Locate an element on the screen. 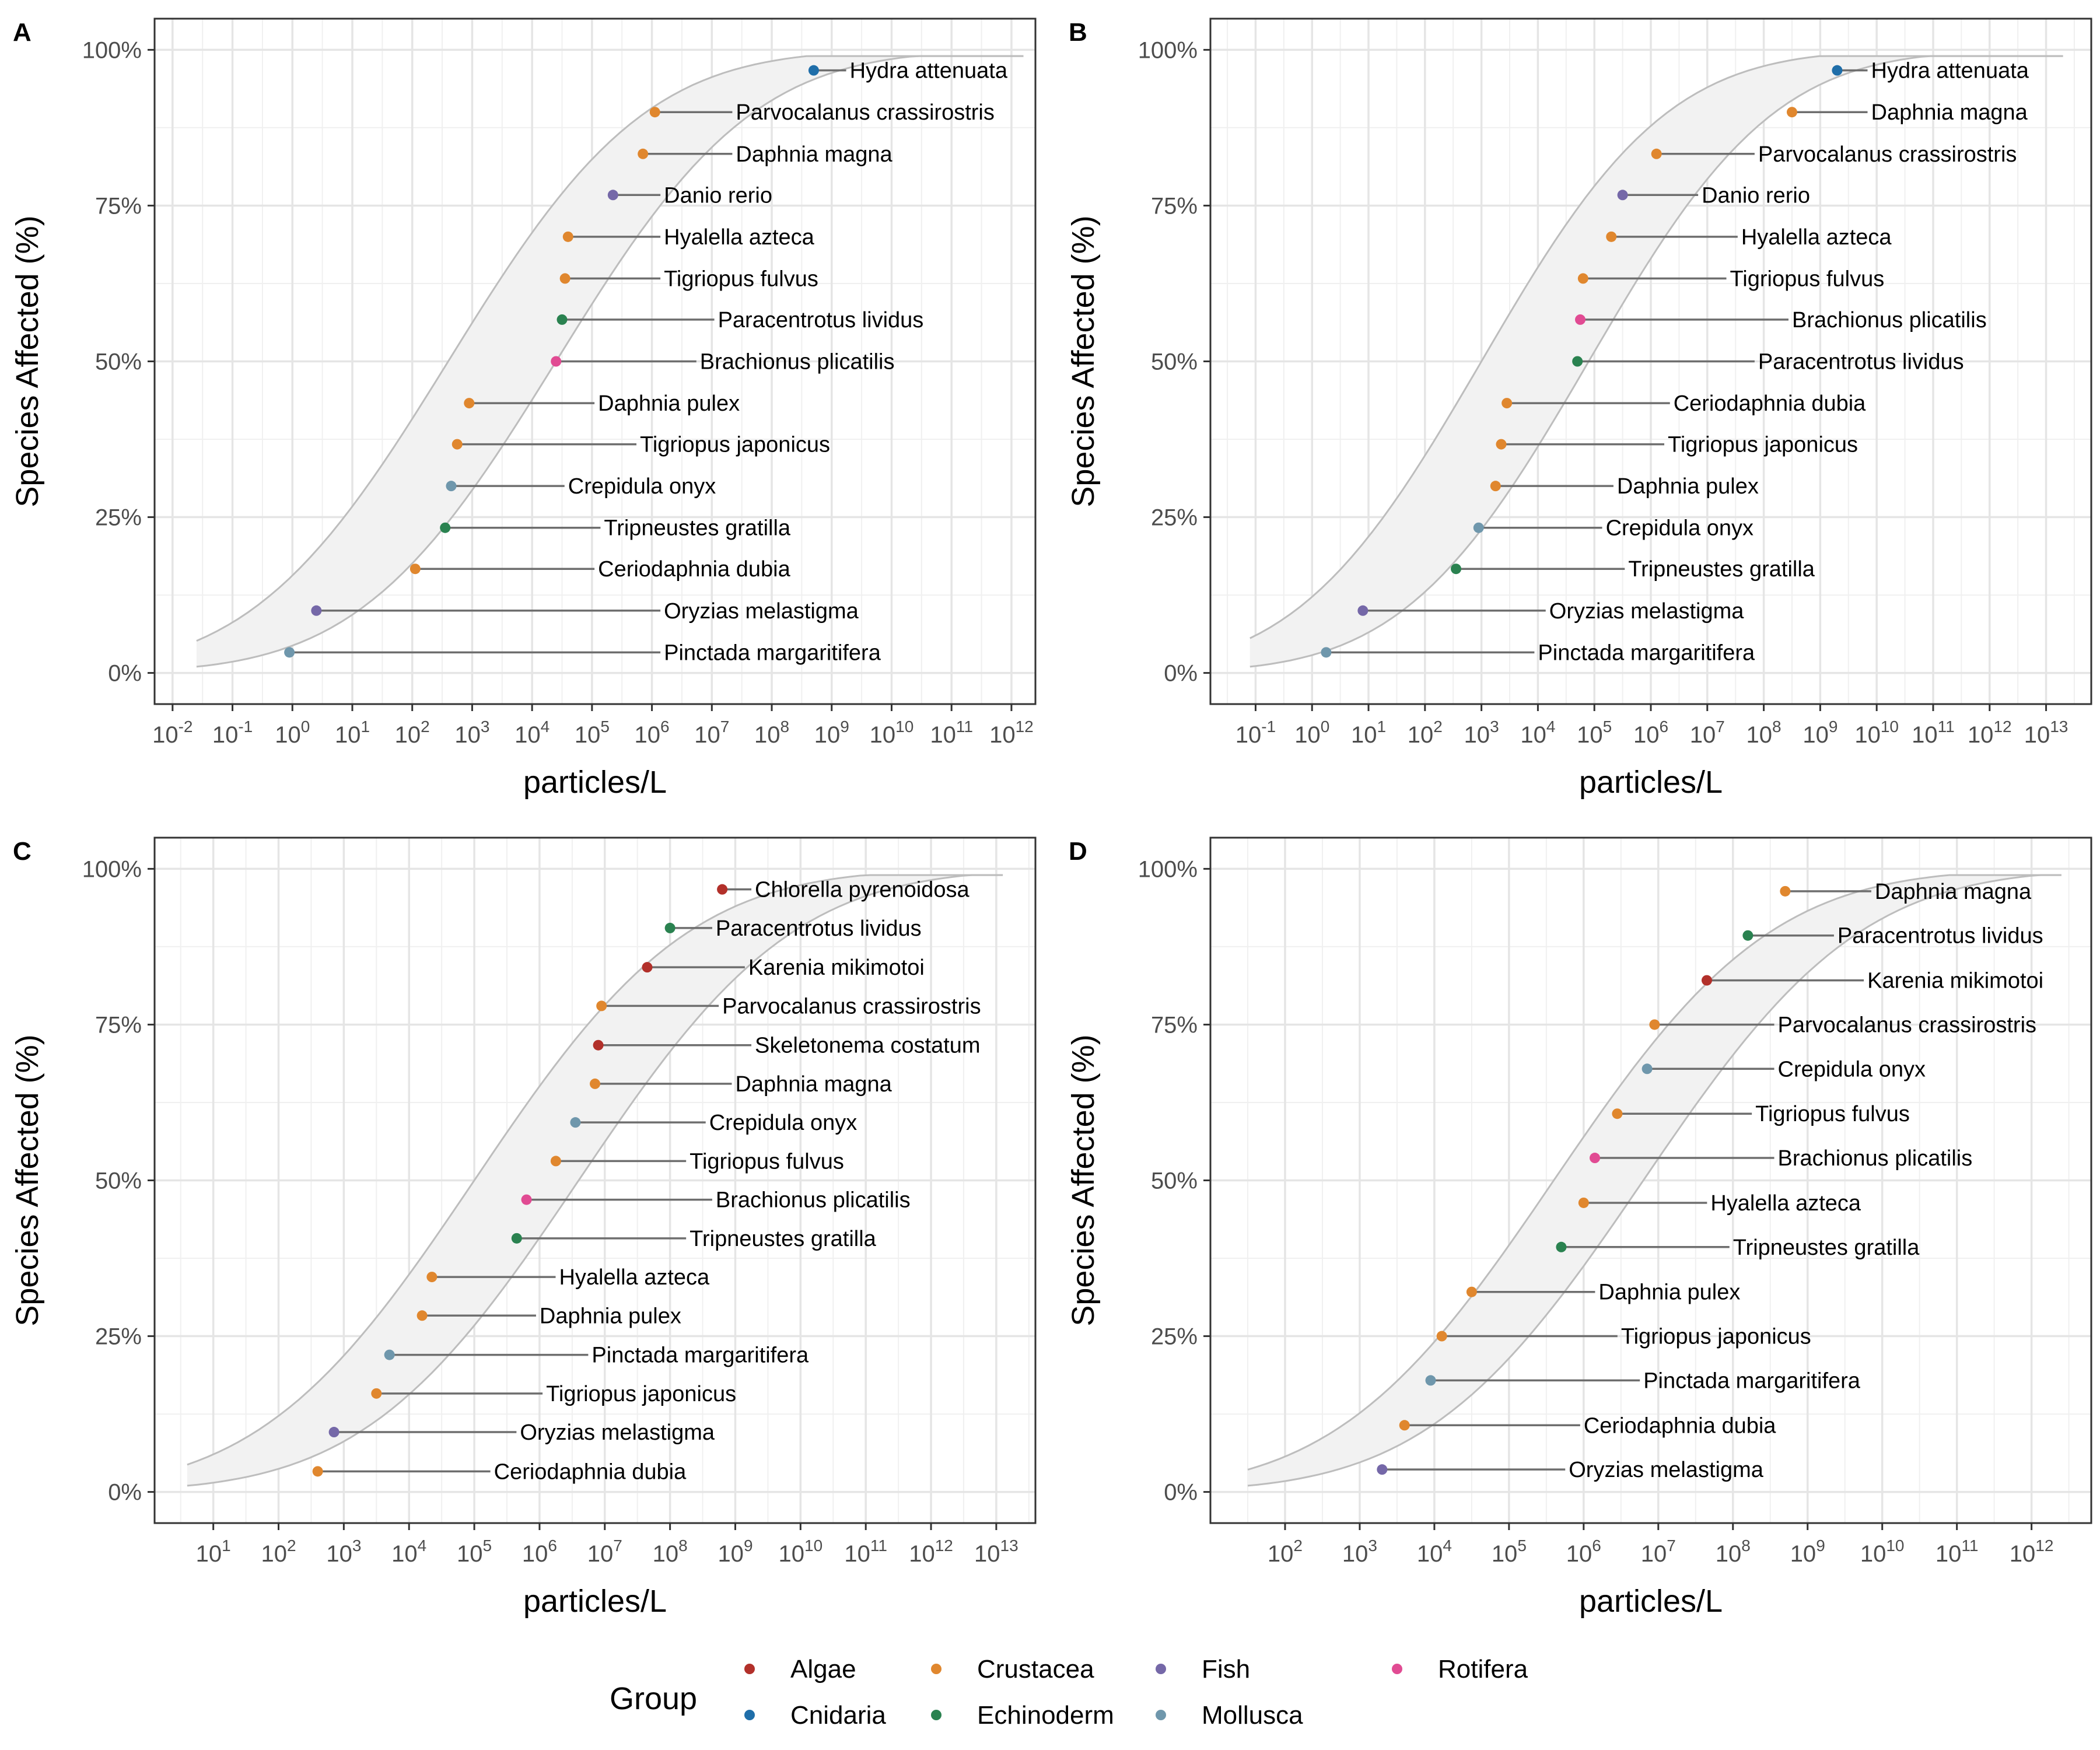  x-tick-label: 10⁹ is located at coordinates (831, 733).